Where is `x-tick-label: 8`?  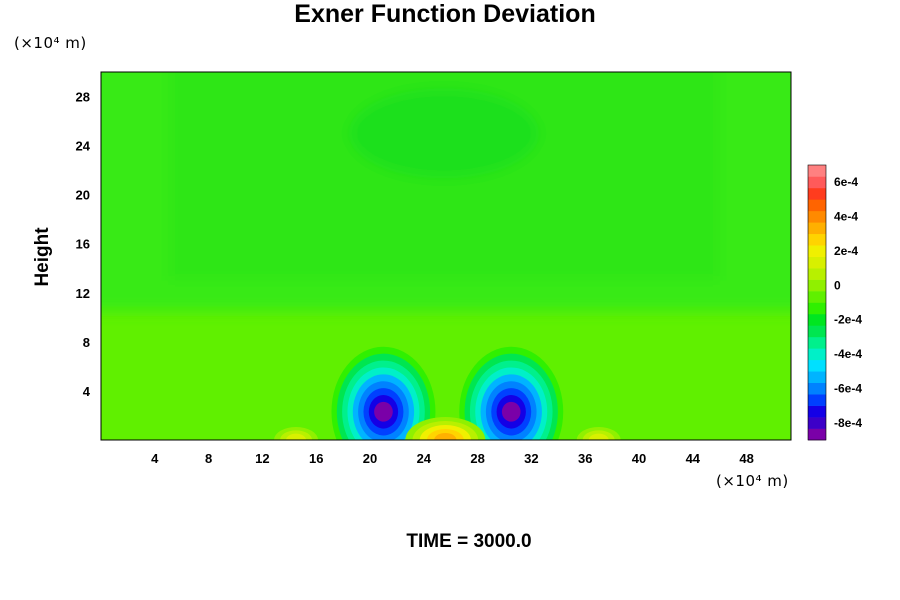 x-tick-label: 8 is located at coordinates (208, 458).